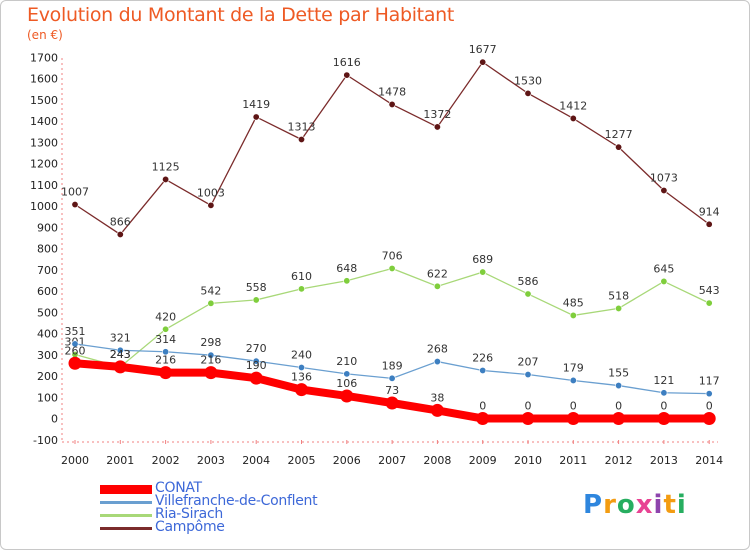 The width and height of the screenshot is (750, 550). I want to click on legend-label: Villefranche-de-Conflent, so click(236, 501).